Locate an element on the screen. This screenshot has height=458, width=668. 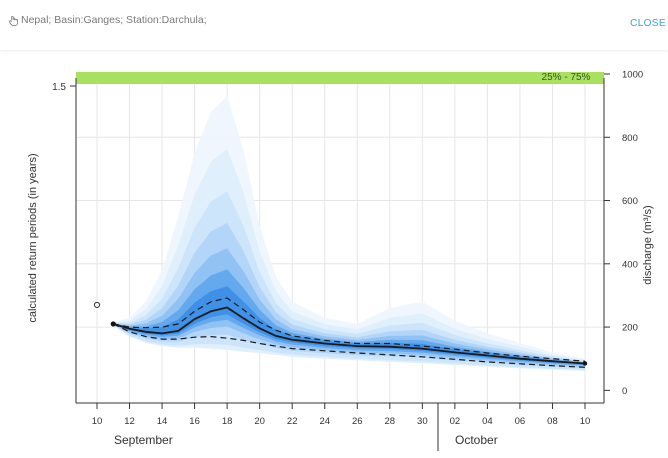
x-tick-label: 26 is located at coordinates (357, 421).